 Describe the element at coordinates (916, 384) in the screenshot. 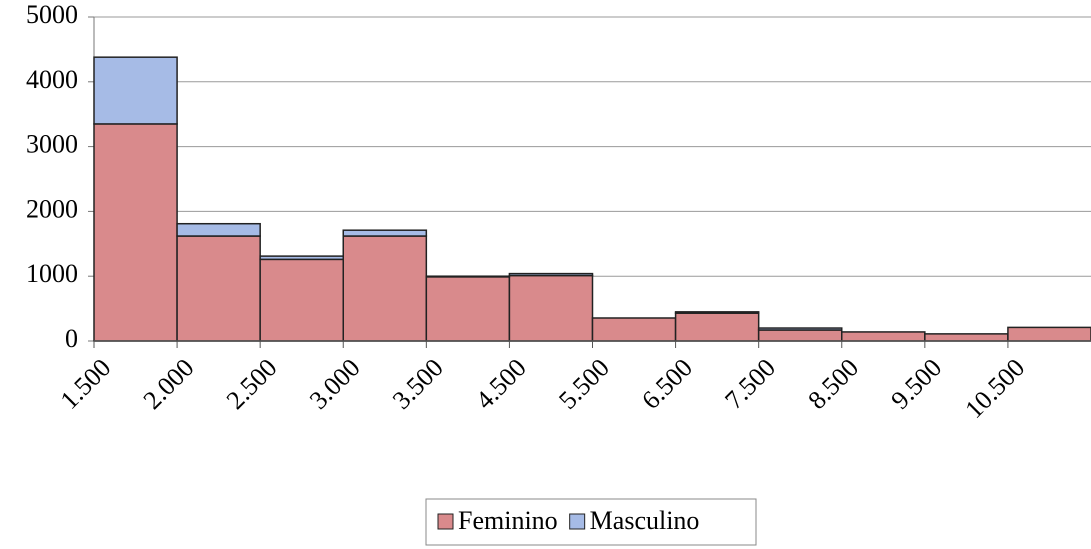

I see `x-tick-label: 9.500` at that location.